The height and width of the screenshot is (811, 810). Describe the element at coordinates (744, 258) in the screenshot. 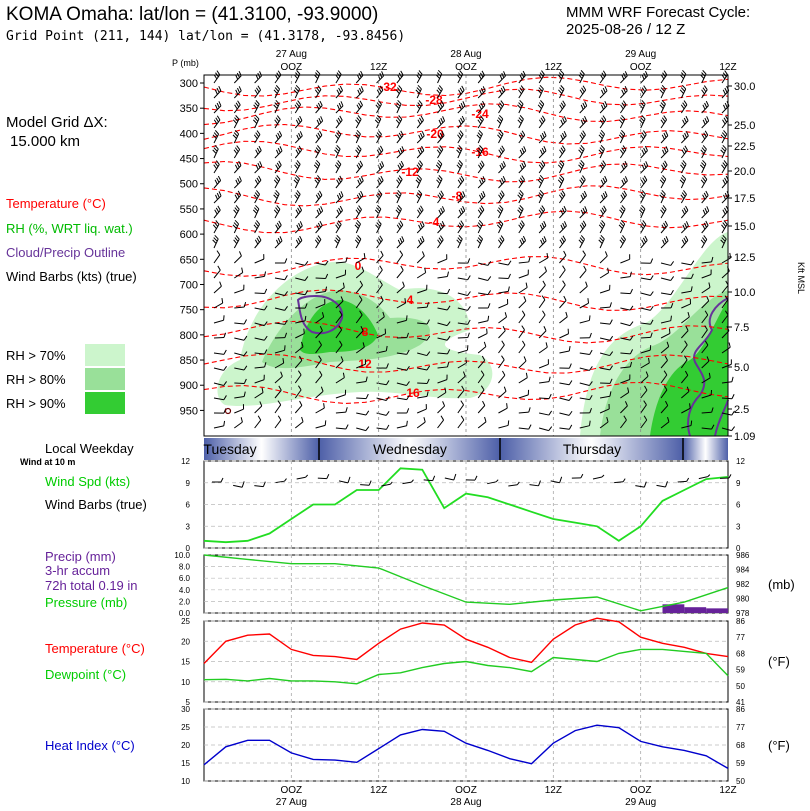

I see `kft-tick-label: 12.5` at that location.